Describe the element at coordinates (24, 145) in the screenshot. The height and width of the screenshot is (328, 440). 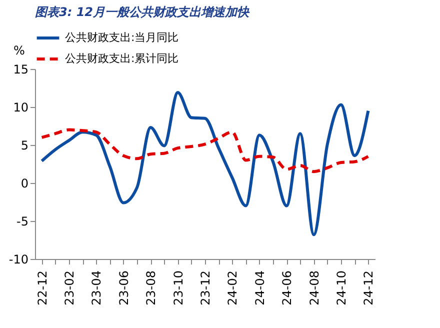
I see `y-tick-label: 5` at that location.